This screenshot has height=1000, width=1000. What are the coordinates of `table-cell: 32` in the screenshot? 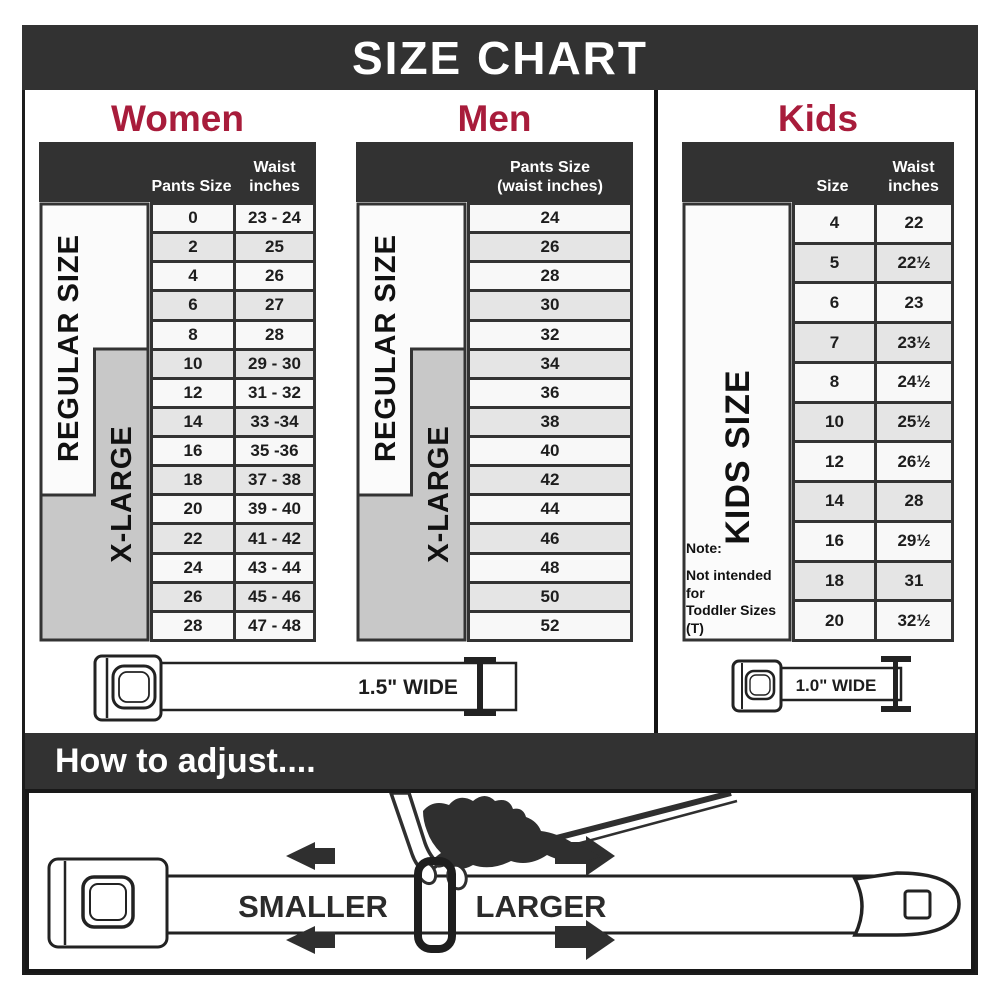 It's located at (550, 334).